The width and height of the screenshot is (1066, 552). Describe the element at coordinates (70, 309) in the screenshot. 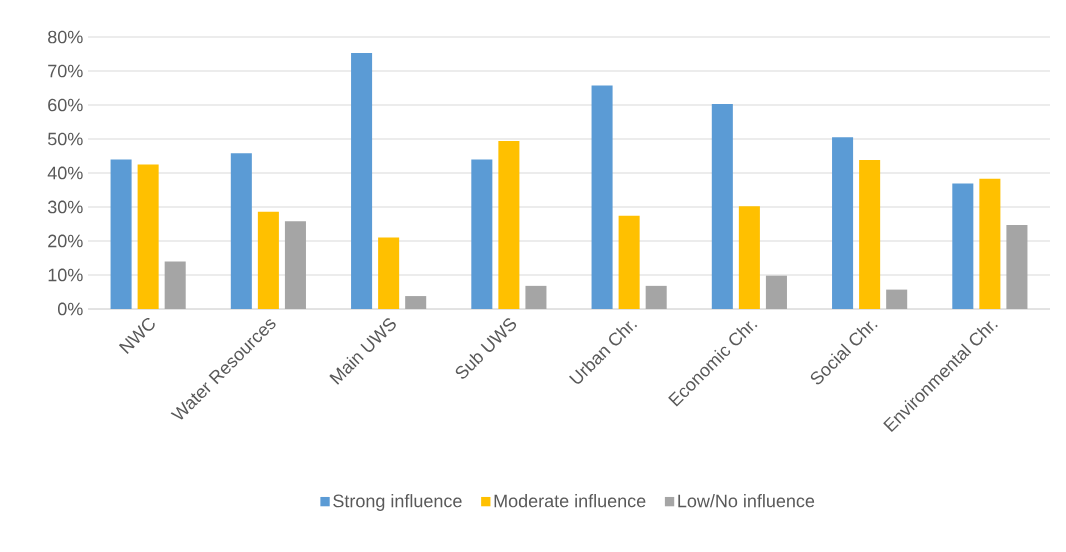

I see `y-tick-label: 0%` at that location.